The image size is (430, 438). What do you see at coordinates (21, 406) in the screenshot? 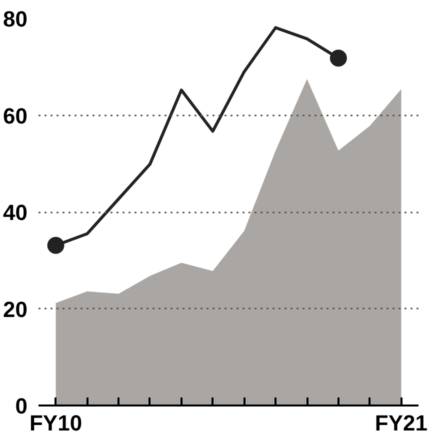
I see `y-tick-label: 0` at bounding box center [21, 406].